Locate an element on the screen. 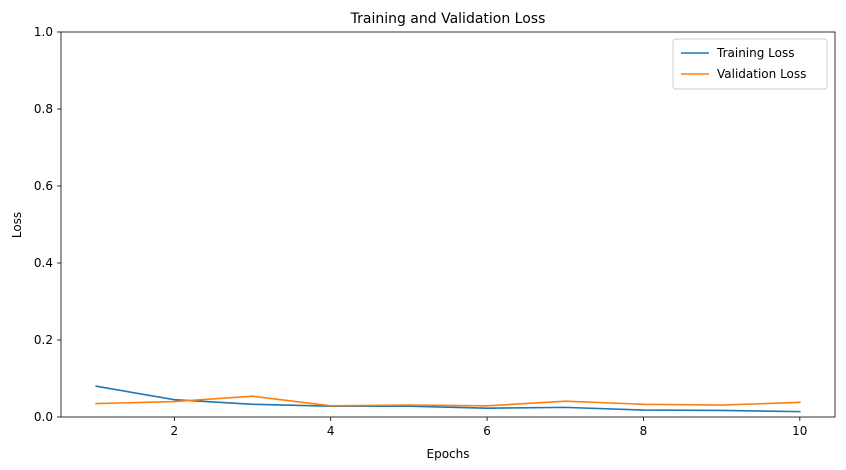 The image size is (846, 470). x-axis-label: Epochs is located at coordinates (448, 454).